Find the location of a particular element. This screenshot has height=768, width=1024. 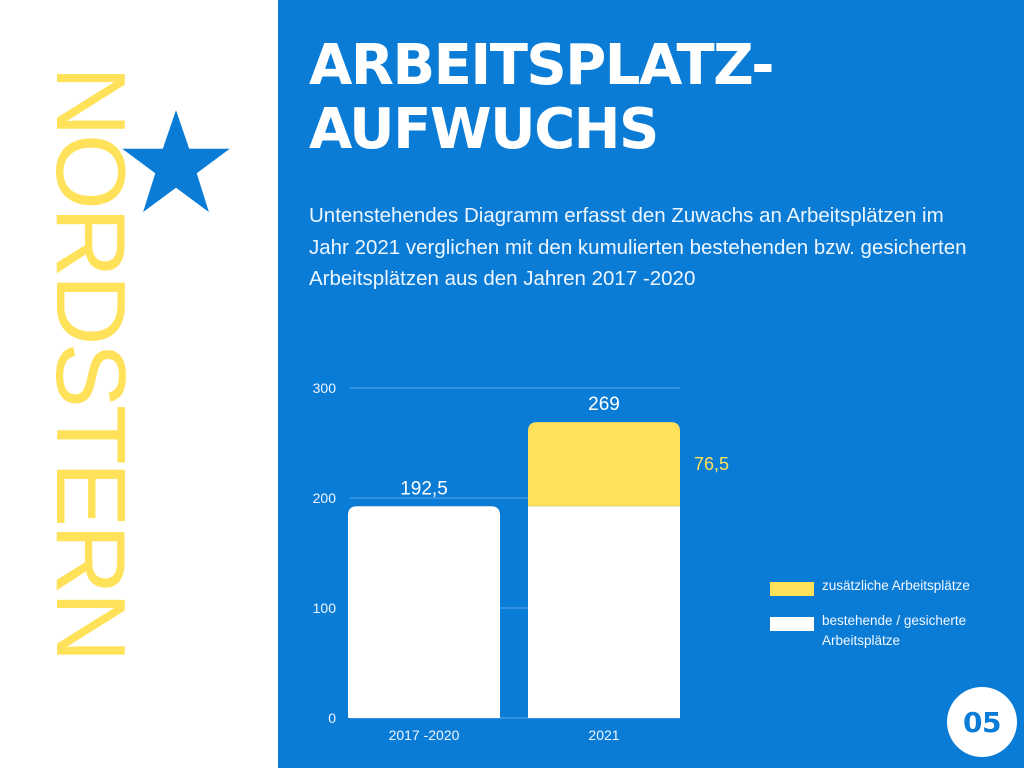

star-shape is located at coordinates (176, 161).